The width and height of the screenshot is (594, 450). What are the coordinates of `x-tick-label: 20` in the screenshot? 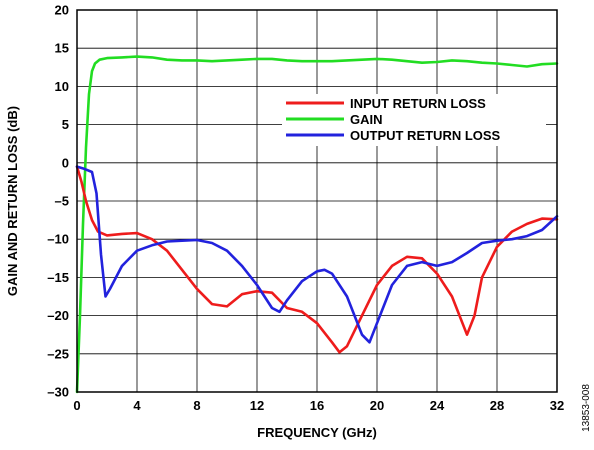 It's located at (377, 405).